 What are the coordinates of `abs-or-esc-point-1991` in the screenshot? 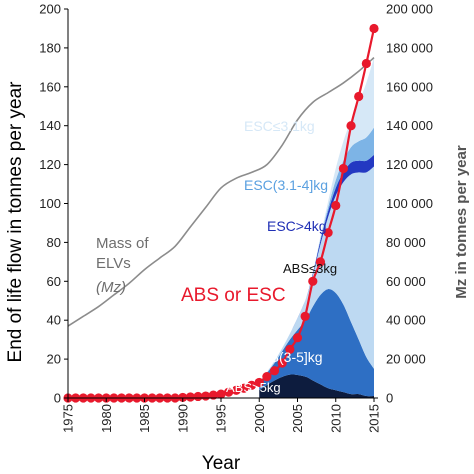 It's located at (190, 397).